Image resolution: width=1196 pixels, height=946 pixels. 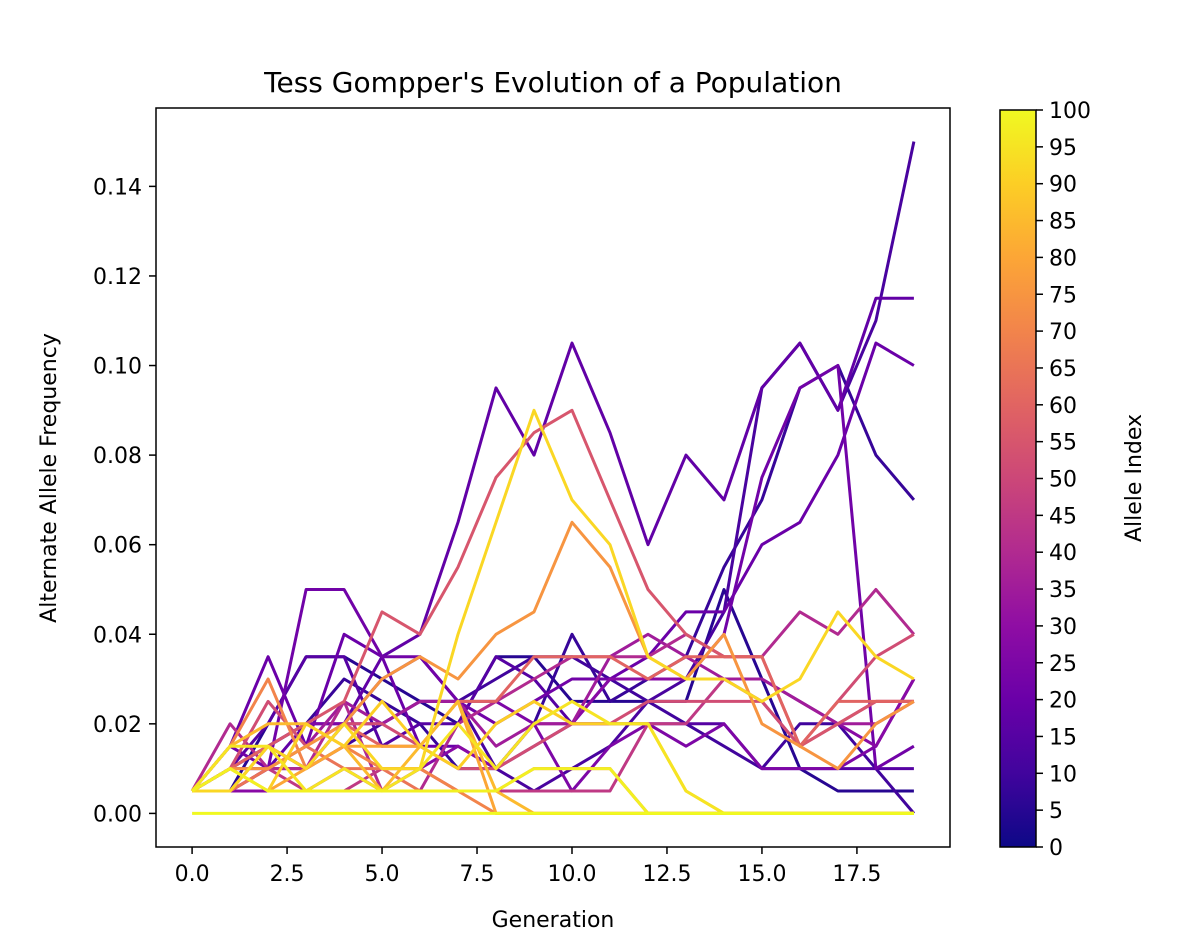 I want to click on colorbar, so click(x=1018, y=478).